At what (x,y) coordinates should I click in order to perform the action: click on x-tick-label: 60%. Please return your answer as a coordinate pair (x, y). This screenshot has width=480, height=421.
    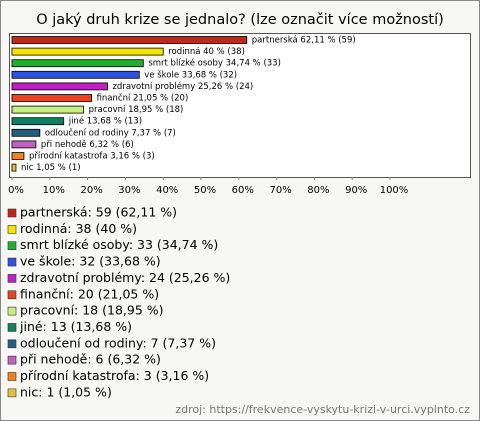
    Looking at the image, I should click on (243, 190).